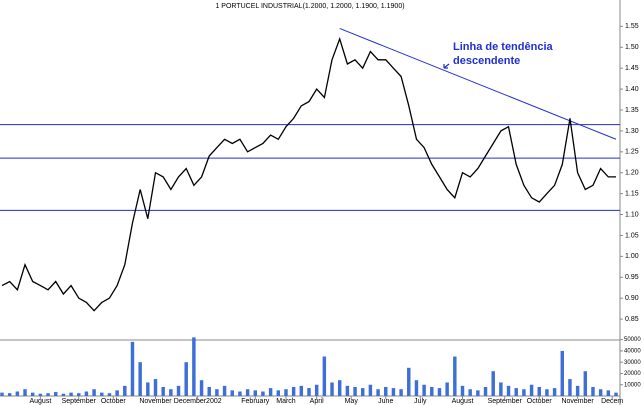 Image resolution: width=644 pixels, height=405 pixels. Describe the element at coordinates (612, 401) in the screenshot. I see `x-tick-label: Decem` at that location.